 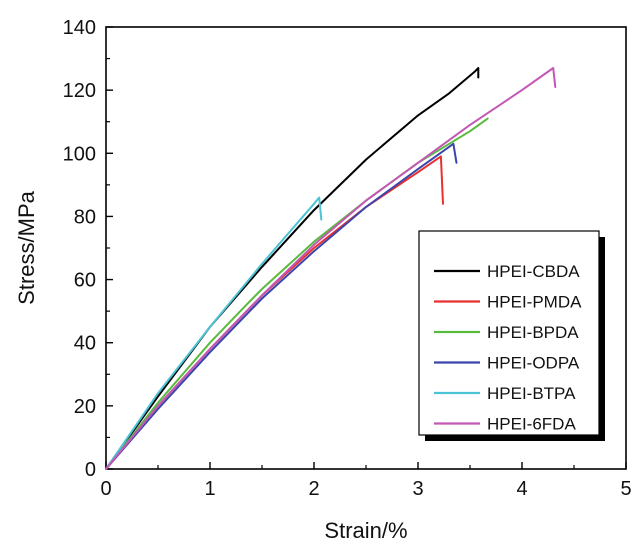 What do you see at coordinates (85, 281) in the screenshot?
I see `y-tick-label: 60` at bounding box center [85, 281].